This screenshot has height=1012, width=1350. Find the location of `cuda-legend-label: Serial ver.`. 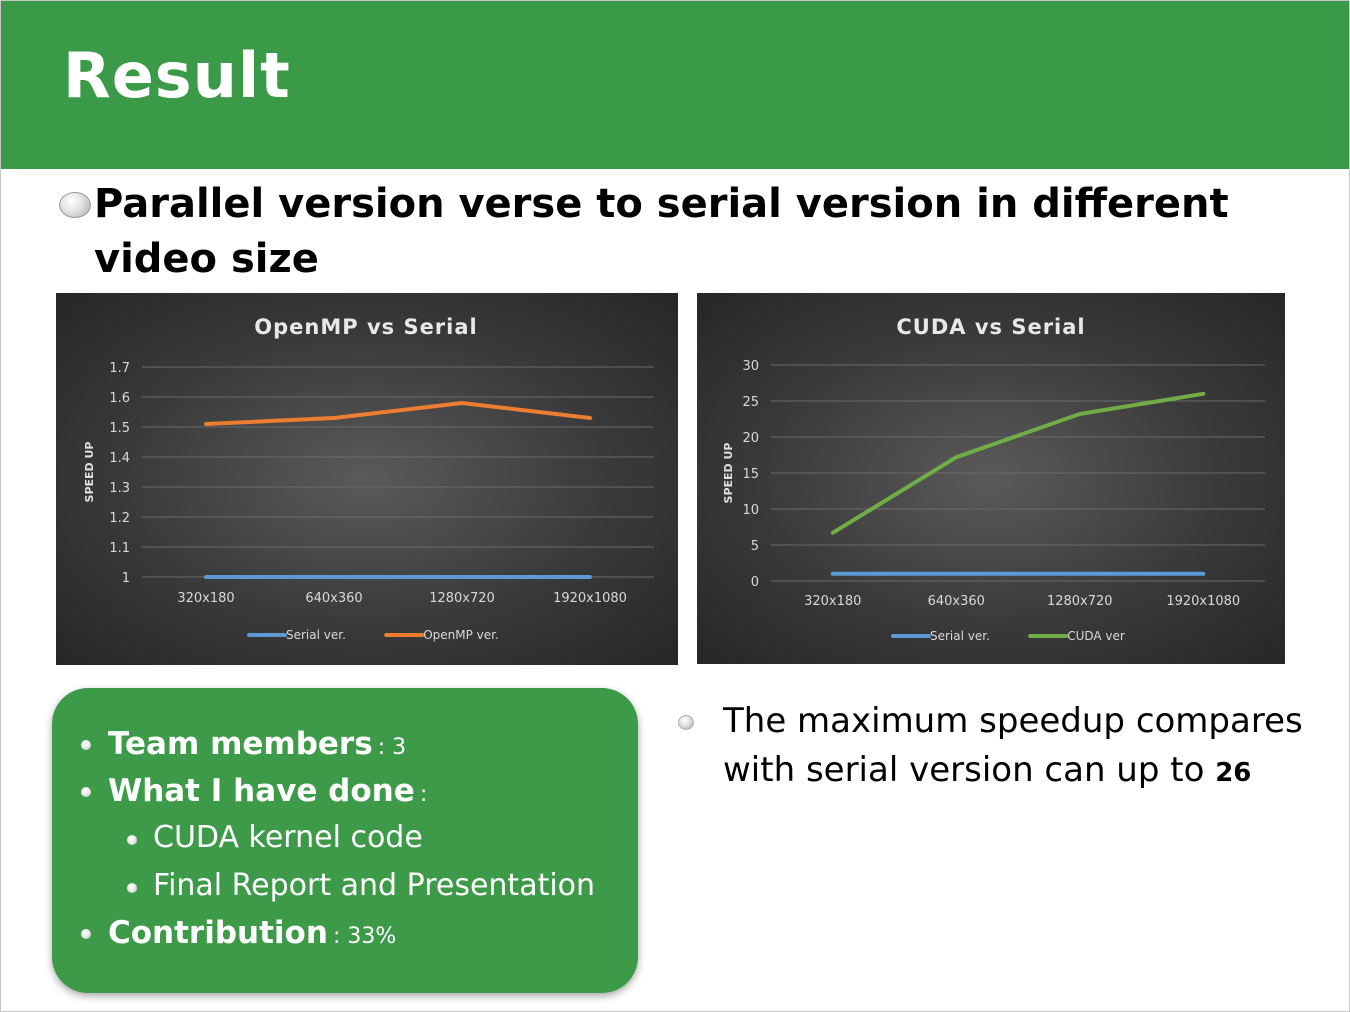

cuda-legend-label: Serial ver. is located at coordinates (960, 636).